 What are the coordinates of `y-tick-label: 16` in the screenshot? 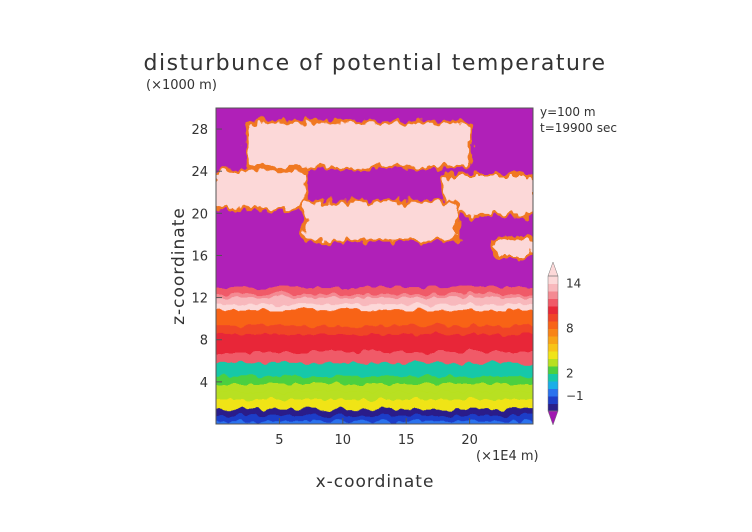 It's located at (199, 256).